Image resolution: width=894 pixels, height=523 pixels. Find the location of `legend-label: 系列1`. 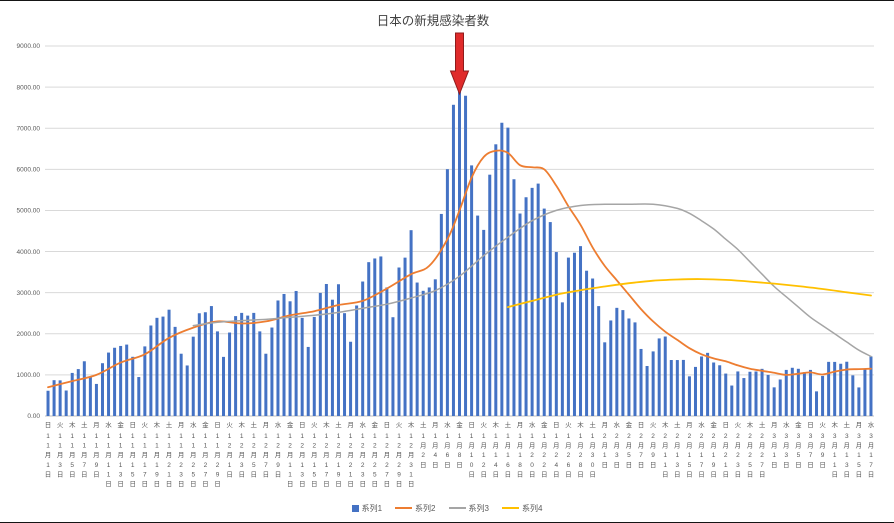

legend-label: 系列1 is located at coordinates (372, 508).